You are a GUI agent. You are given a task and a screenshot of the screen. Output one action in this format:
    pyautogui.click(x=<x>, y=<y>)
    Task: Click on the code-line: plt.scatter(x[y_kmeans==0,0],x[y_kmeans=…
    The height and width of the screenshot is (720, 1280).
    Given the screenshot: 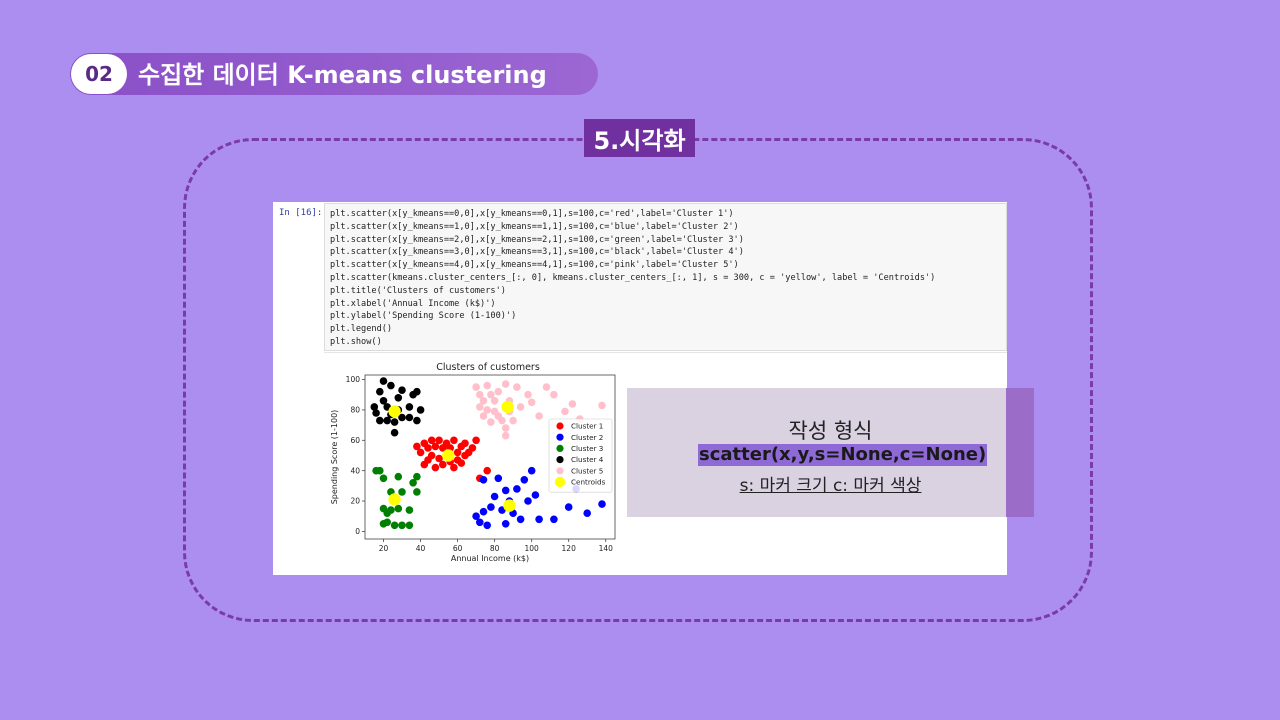 What is the action you would take?
    pyautogui.click(x=532, y=214)
    